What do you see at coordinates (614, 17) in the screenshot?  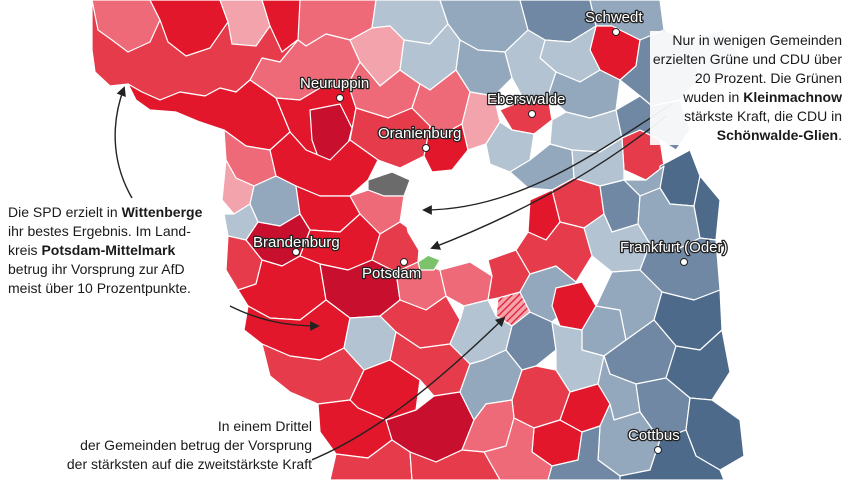 I see `city-label: Schwedt` at bounding box center [614, 17].